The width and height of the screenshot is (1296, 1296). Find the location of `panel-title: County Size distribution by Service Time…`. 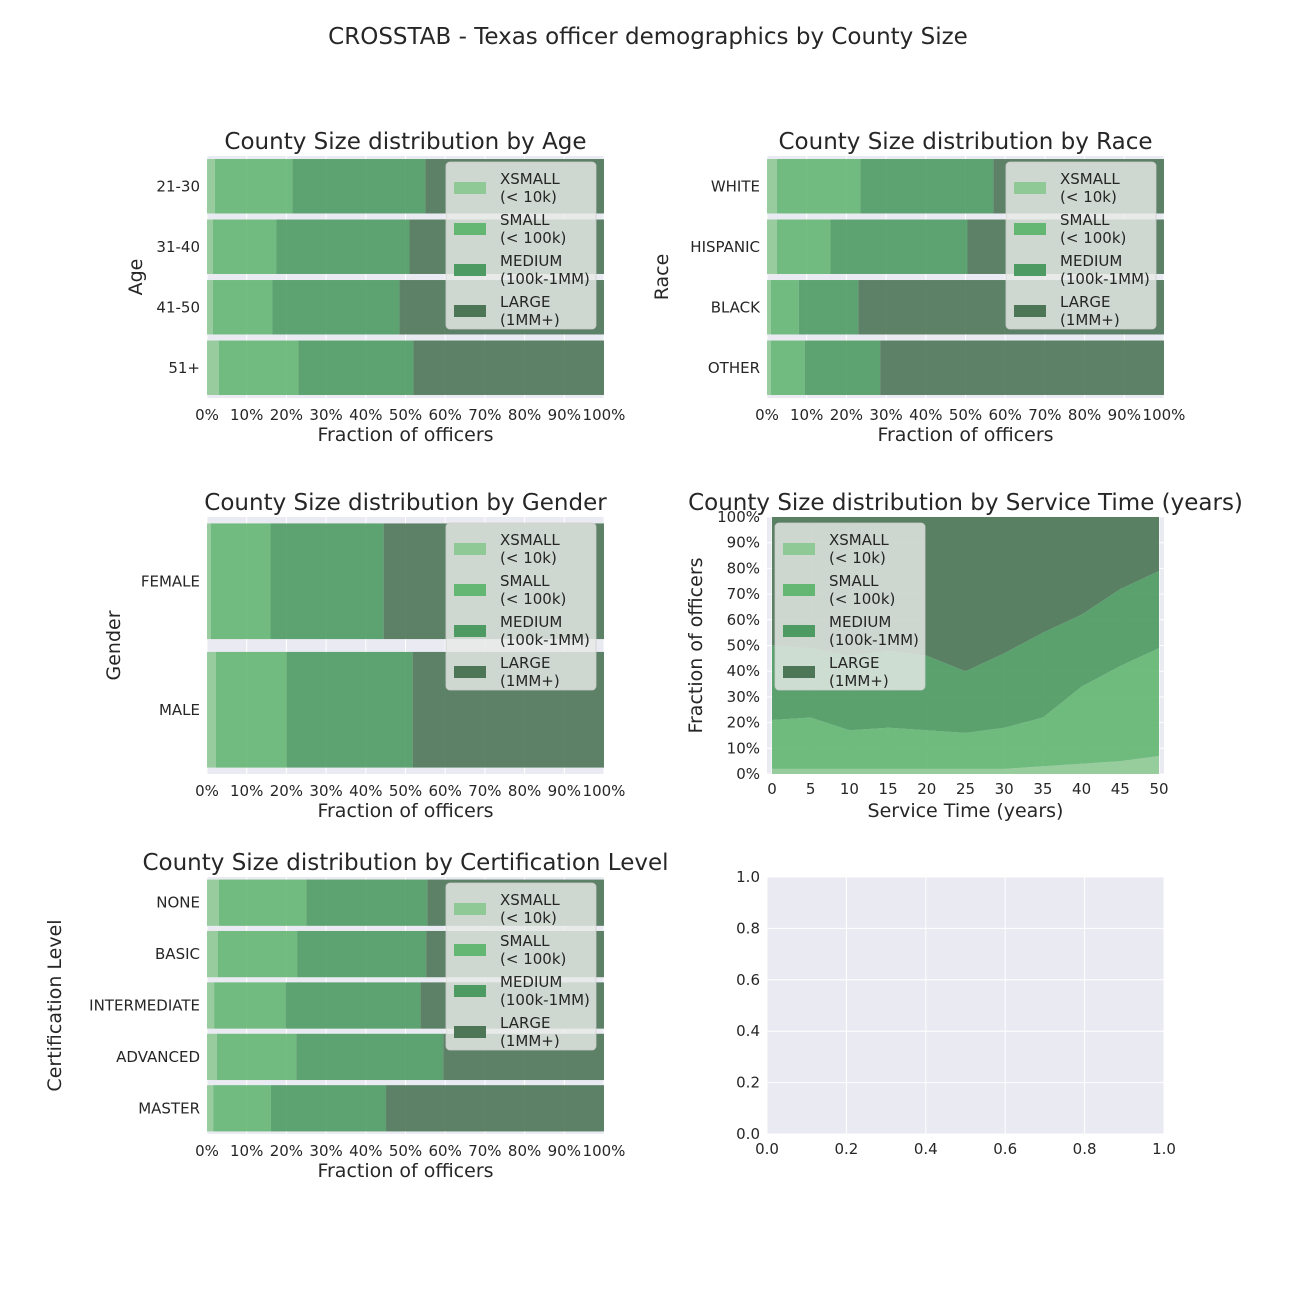

panel-title: County Size distribution by Service Time… is located at coordinates (965, 503).